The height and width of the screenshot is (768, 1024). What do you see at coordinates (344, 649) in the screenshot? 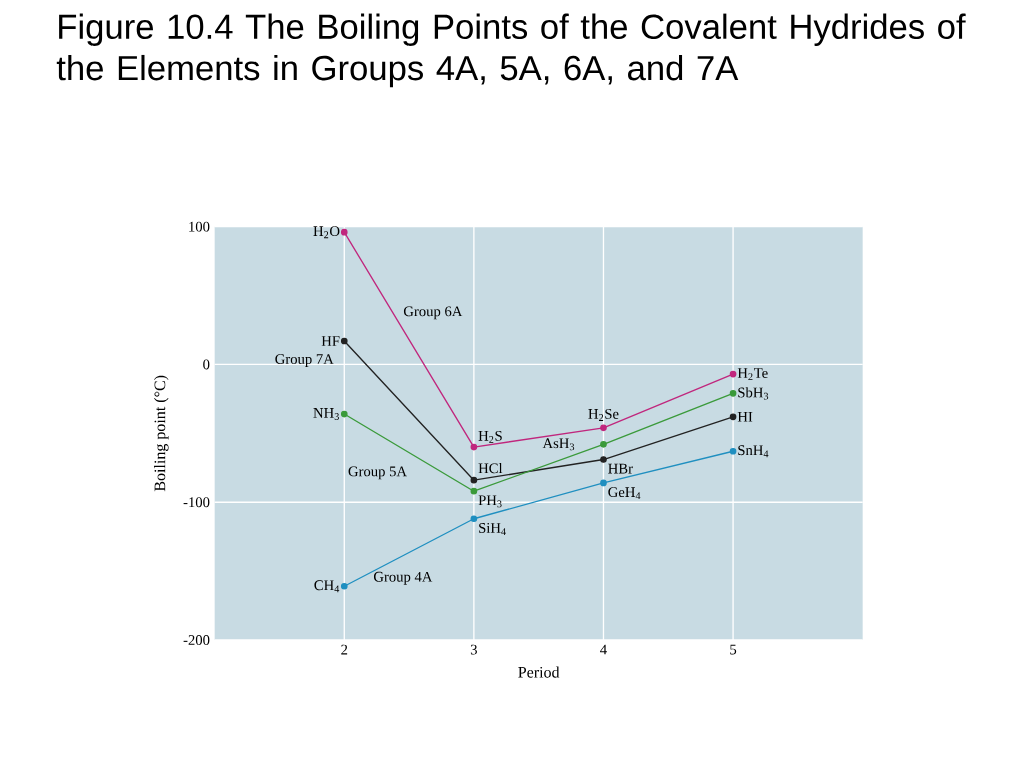
I see `x-tick-label: 2` at bounding box center [344, 649].